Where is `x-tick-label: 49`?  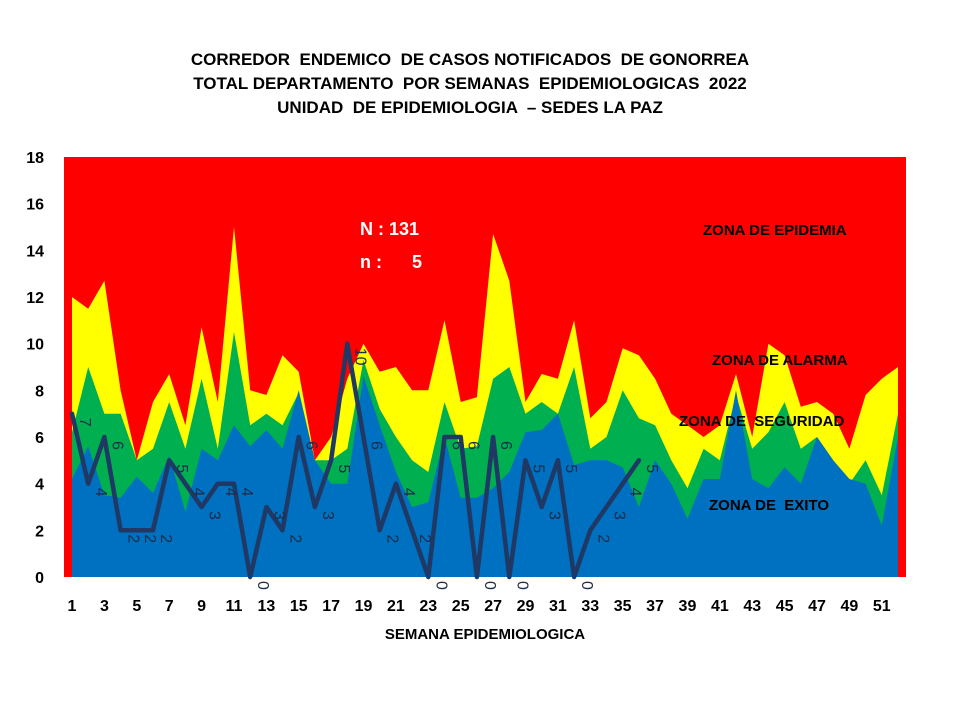 x-tick-label: 49 is located at coordinates (850, 606).